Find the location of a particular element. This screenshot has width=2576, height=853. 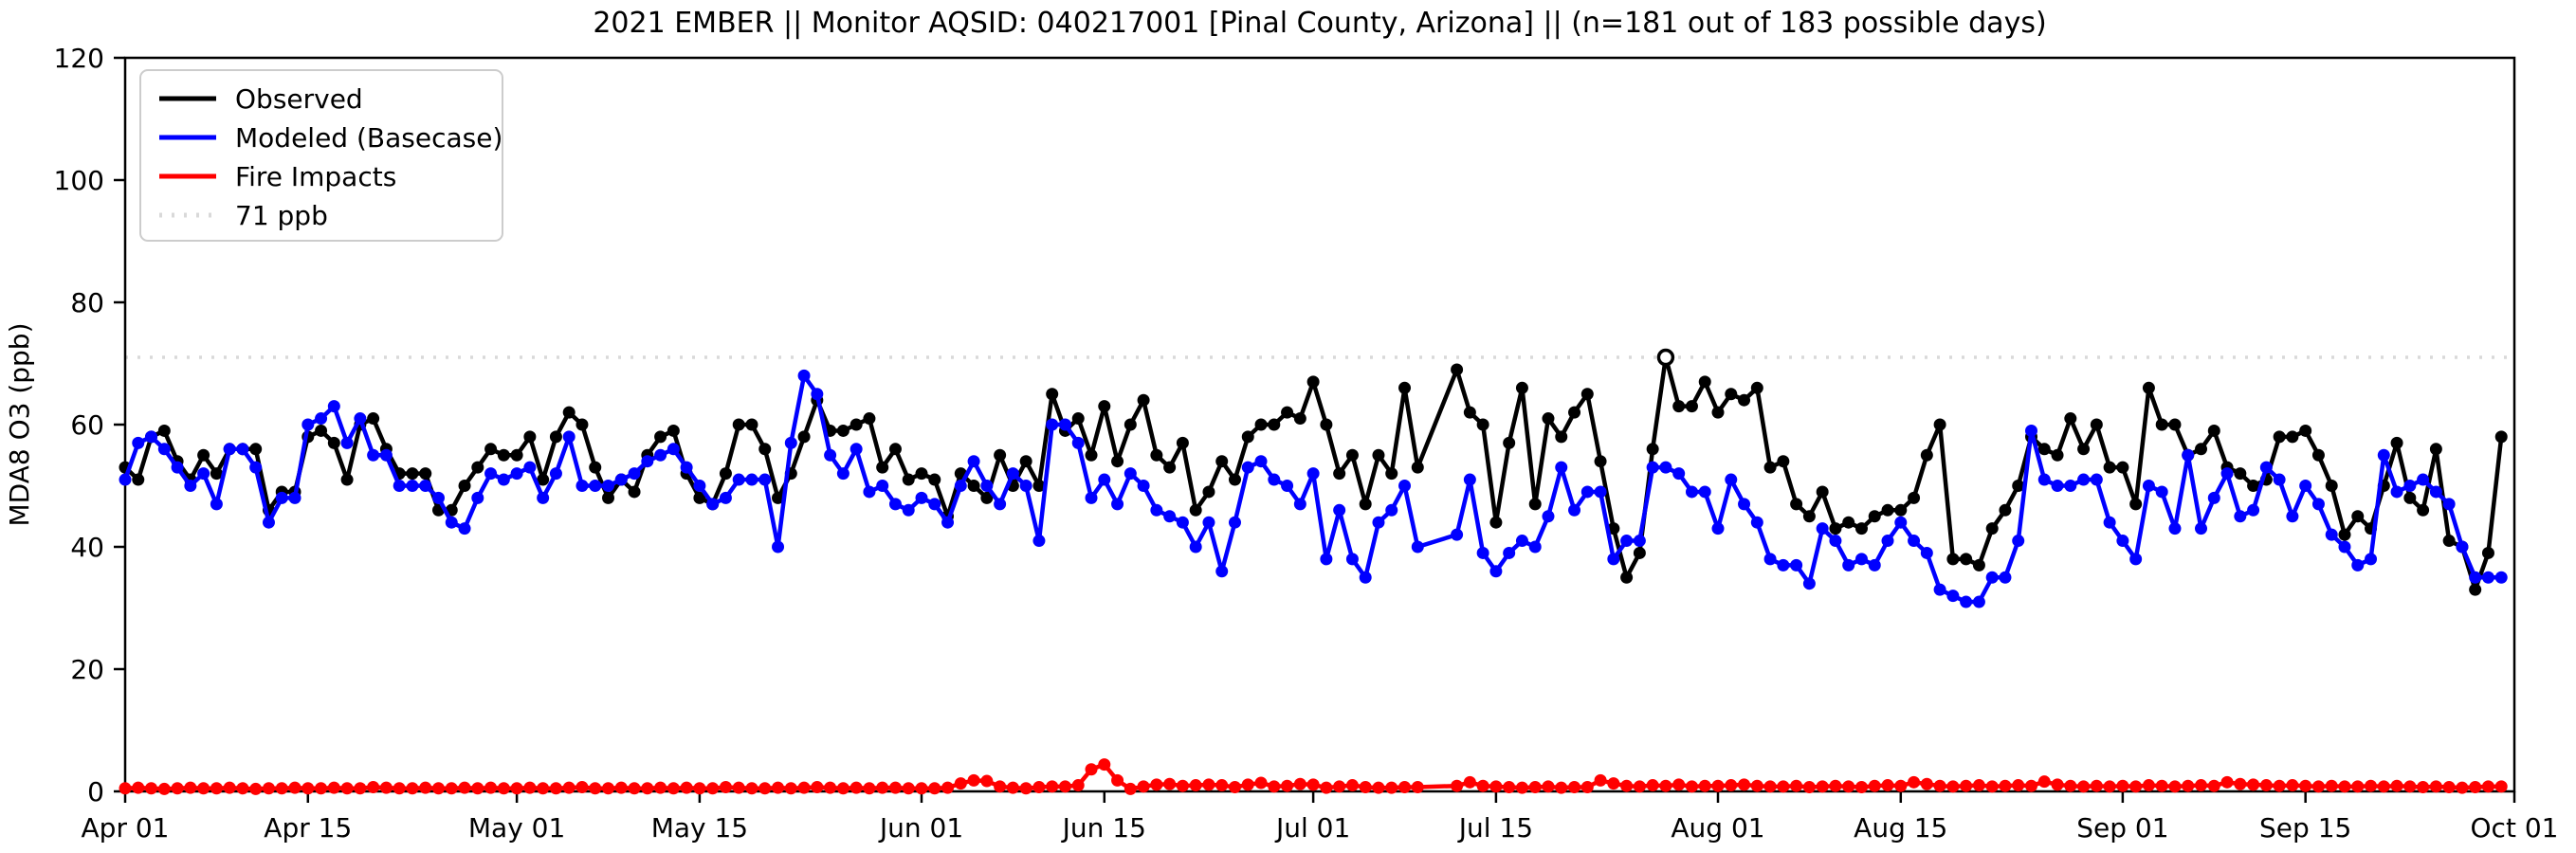

x-tick-label: Aug 15 is located at coordinates (1900, 828).